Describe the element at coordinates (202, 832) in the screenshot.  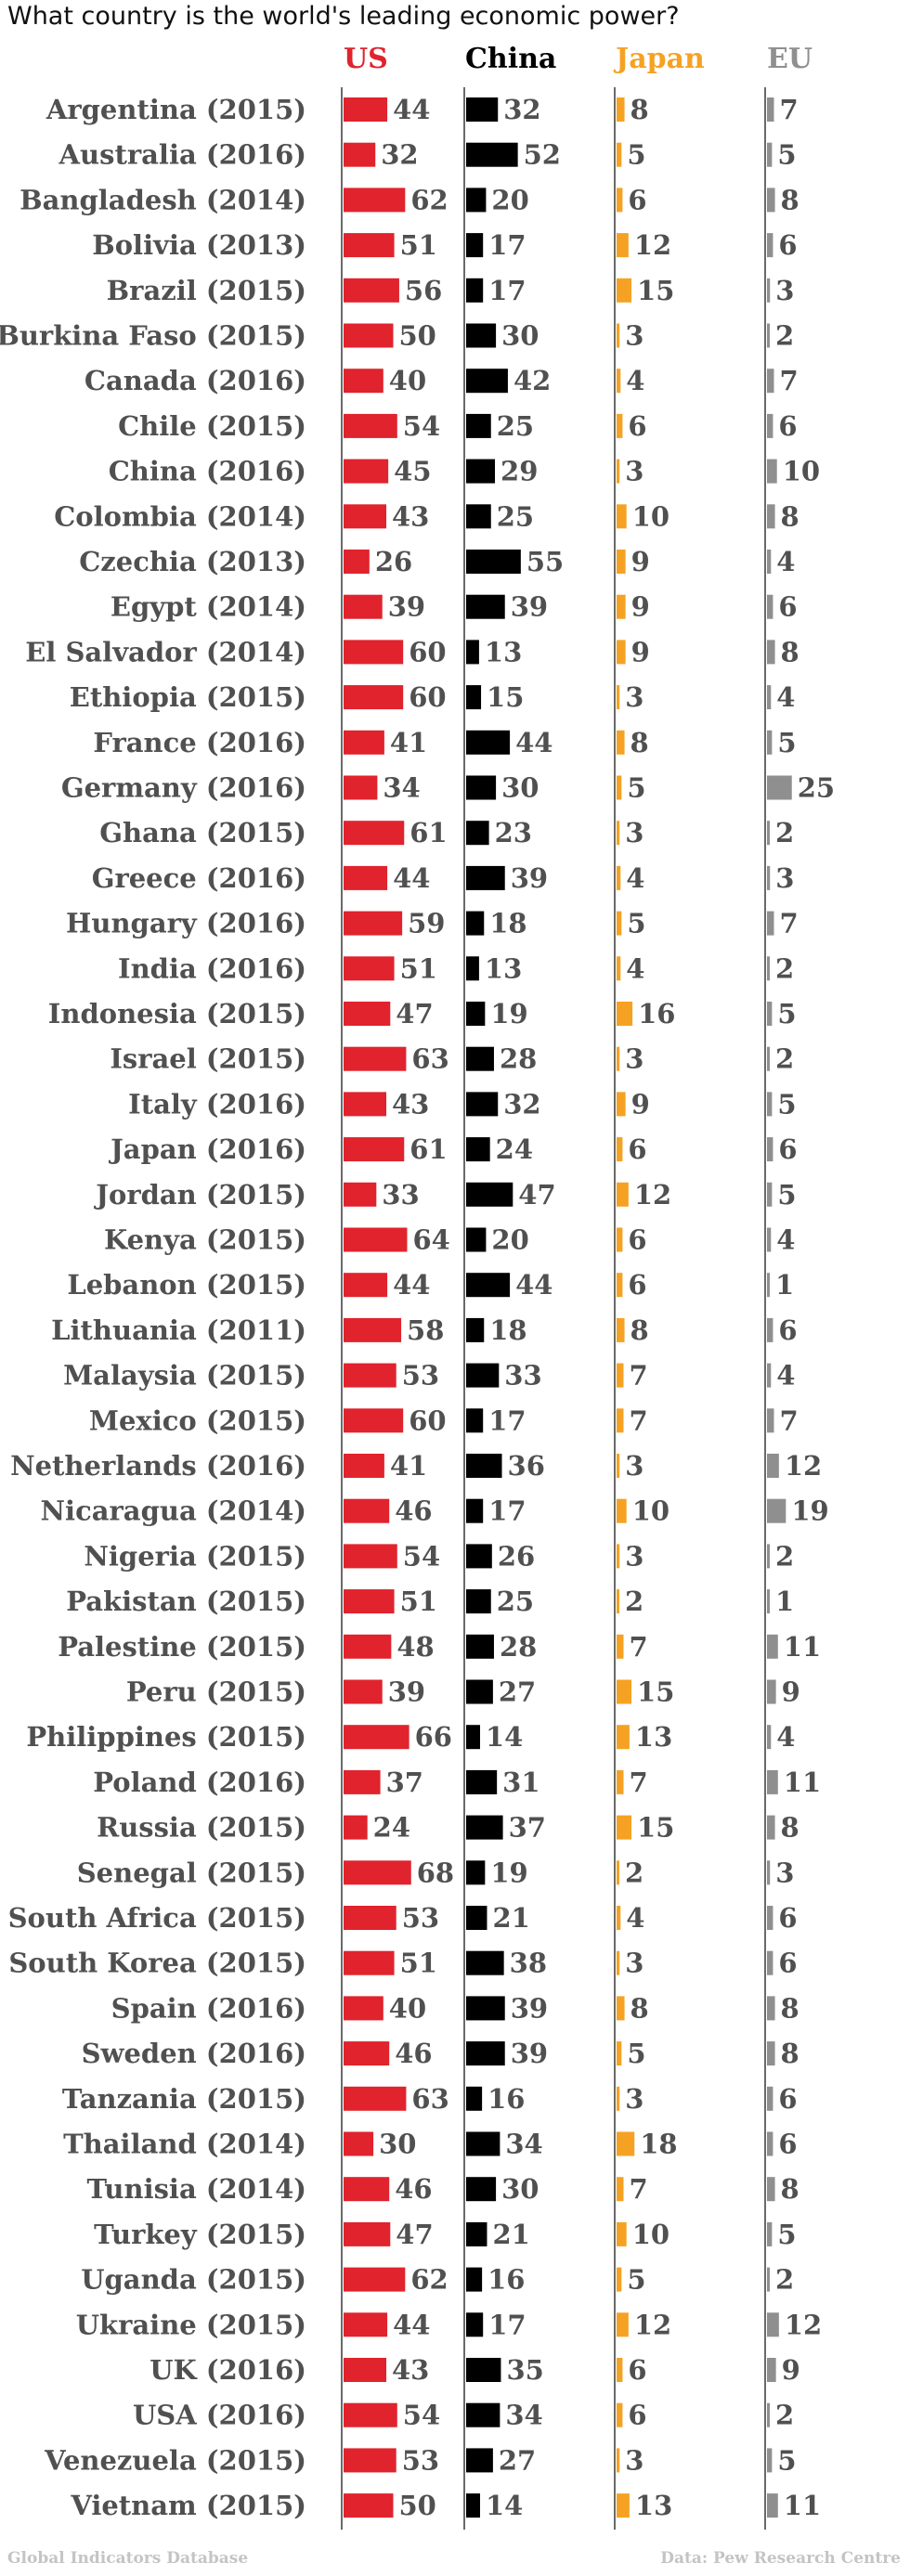
I see `country-label: Ghana (2015)` at that location.